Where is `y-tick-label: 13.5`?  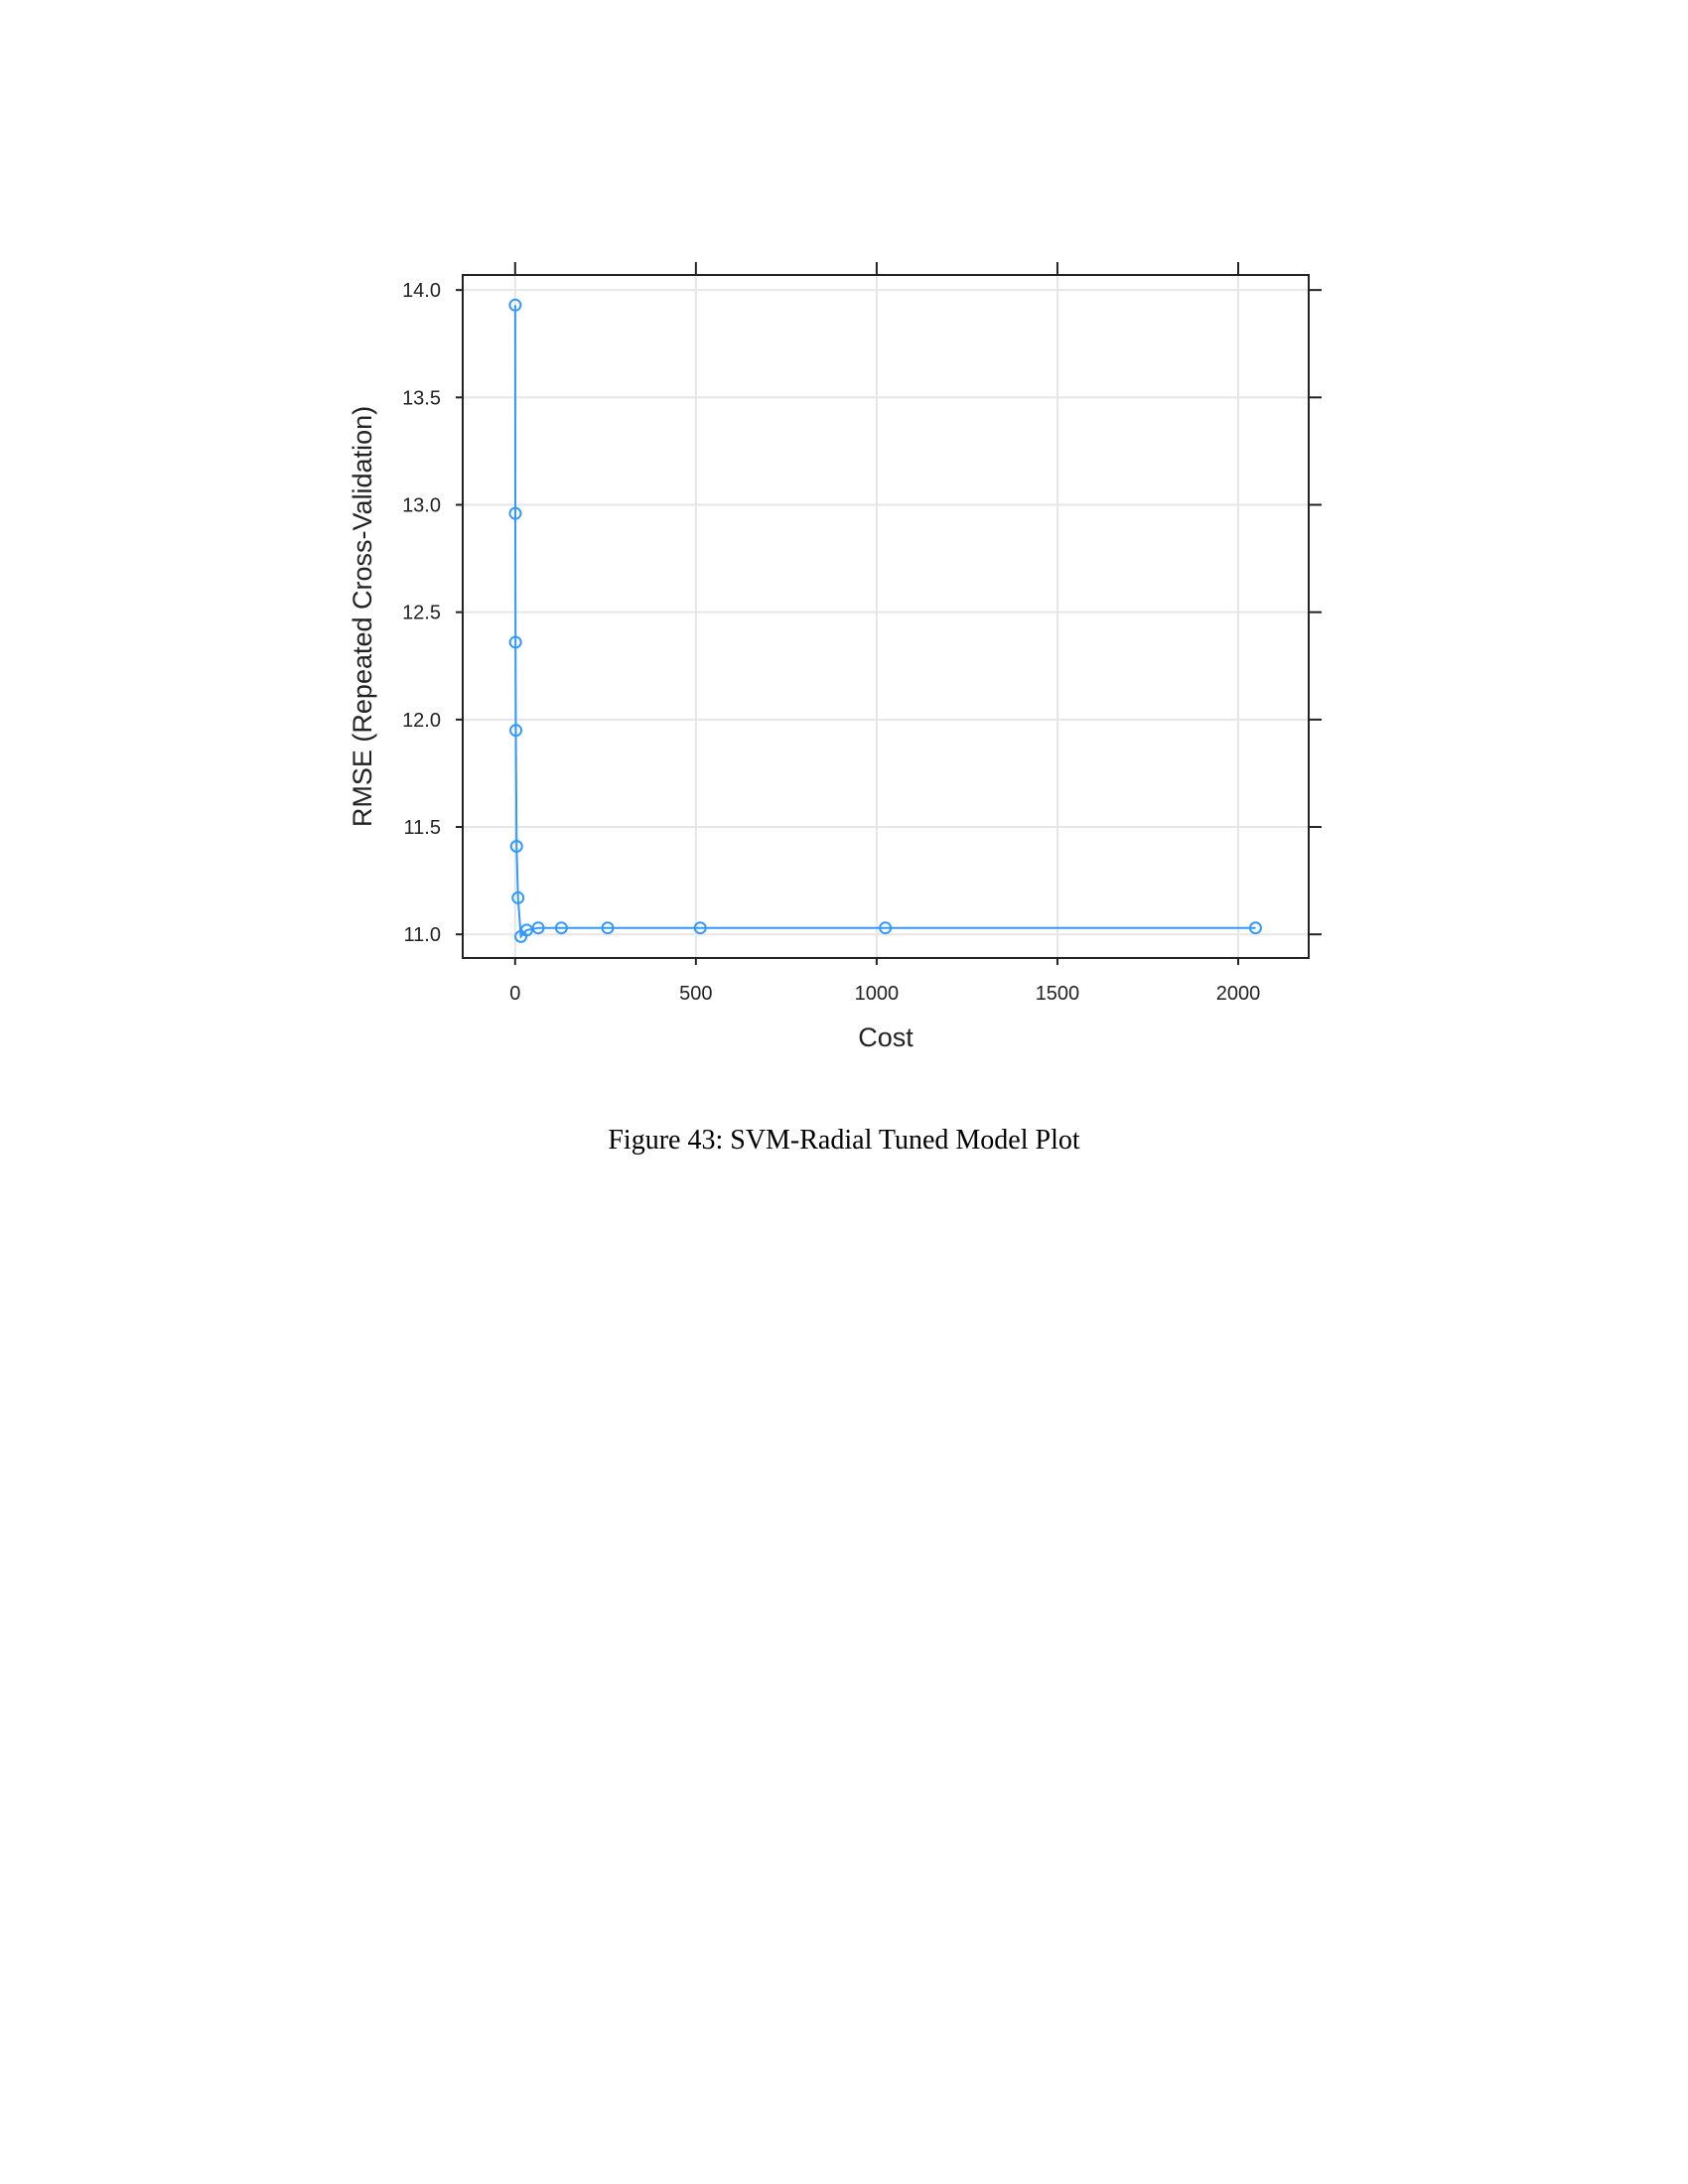
y-tick-label: 13.5 is located at coordinates (421, 398).